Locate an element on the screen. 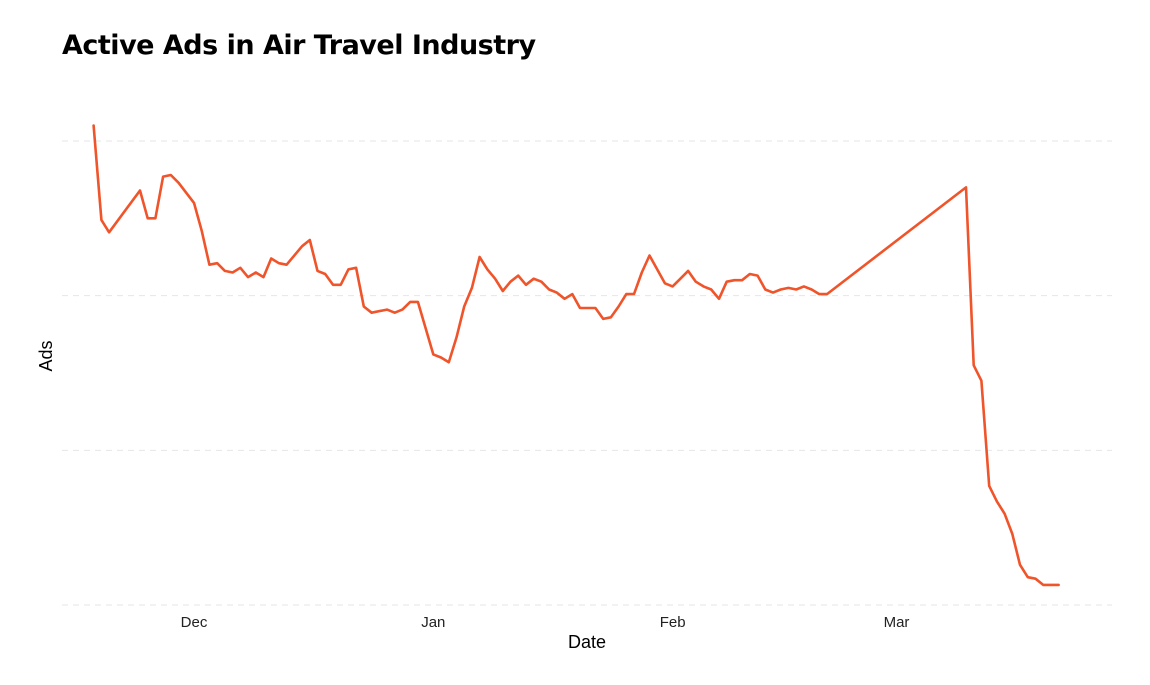 This screenshot has width=1150, height=685. y-axis-title: Ads is located at coordinates (46, 355).